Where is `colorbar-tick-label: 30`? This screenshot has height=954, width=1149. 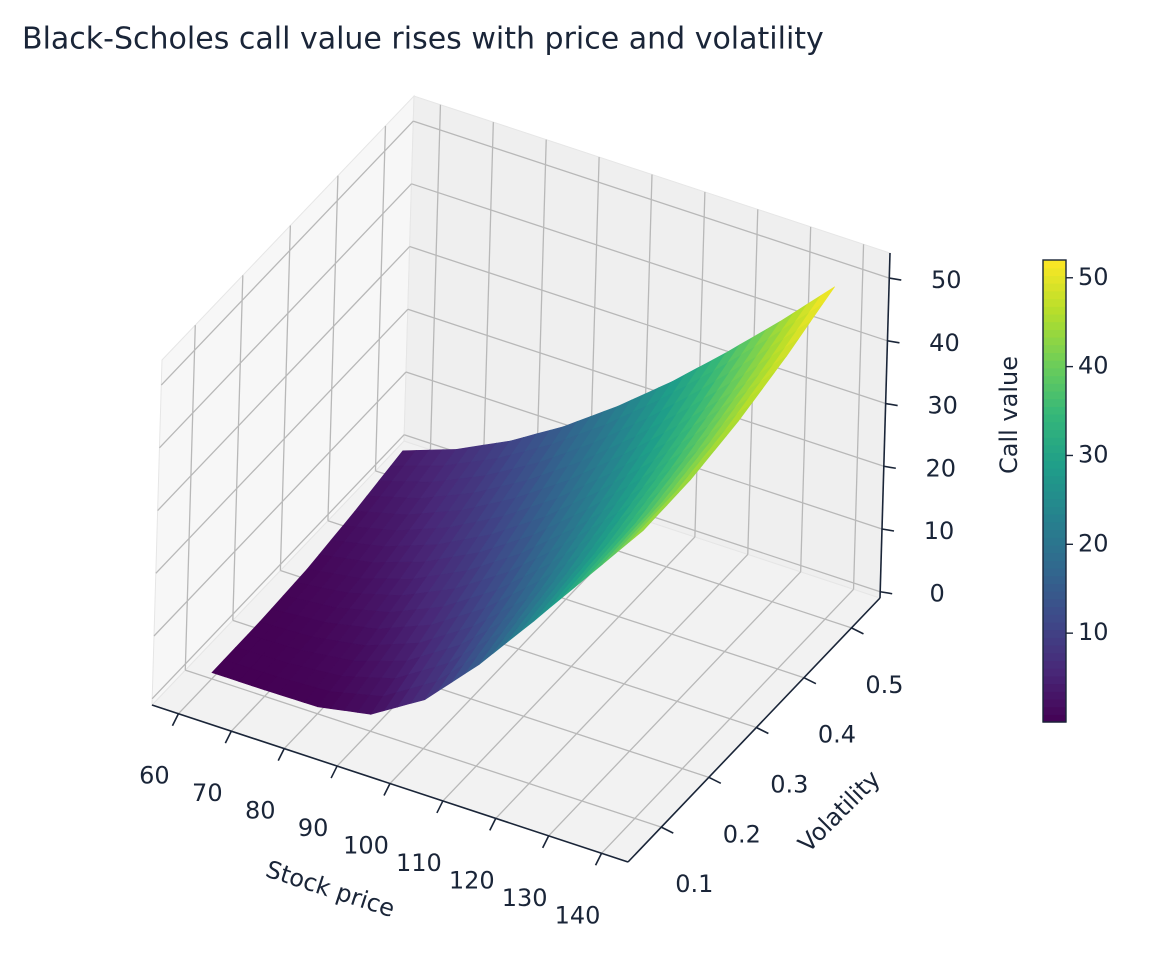
colorbar-tick-label: 30 is located at coordinates (1093, 454).